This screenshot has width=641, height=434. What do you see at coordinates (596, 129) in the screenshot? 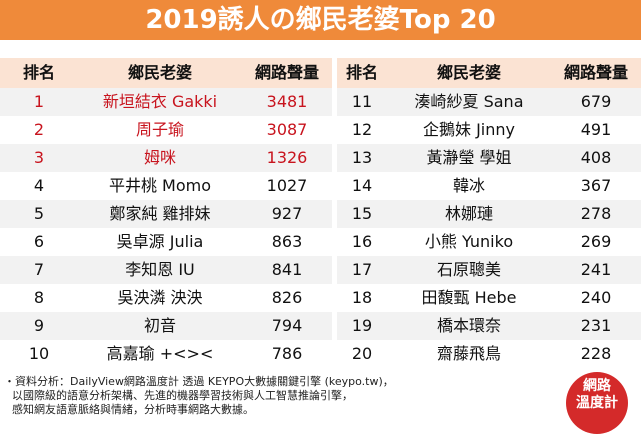
I see `volume-cell: 491` at bounding box center [596, 129].